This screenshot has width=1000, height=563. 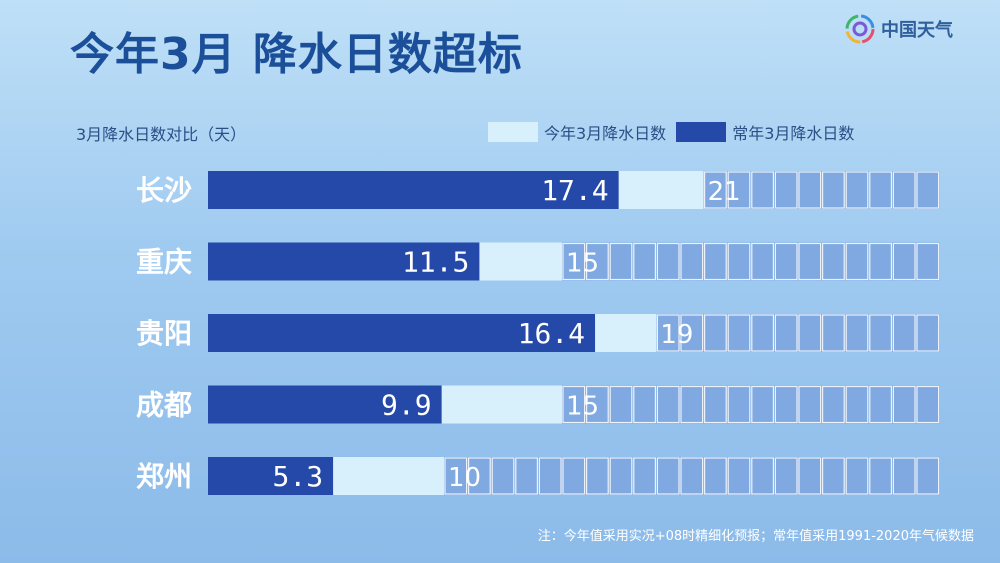 I want to click on legend-item-normal: 常年3月降水日数, so click(x=765, y=132).